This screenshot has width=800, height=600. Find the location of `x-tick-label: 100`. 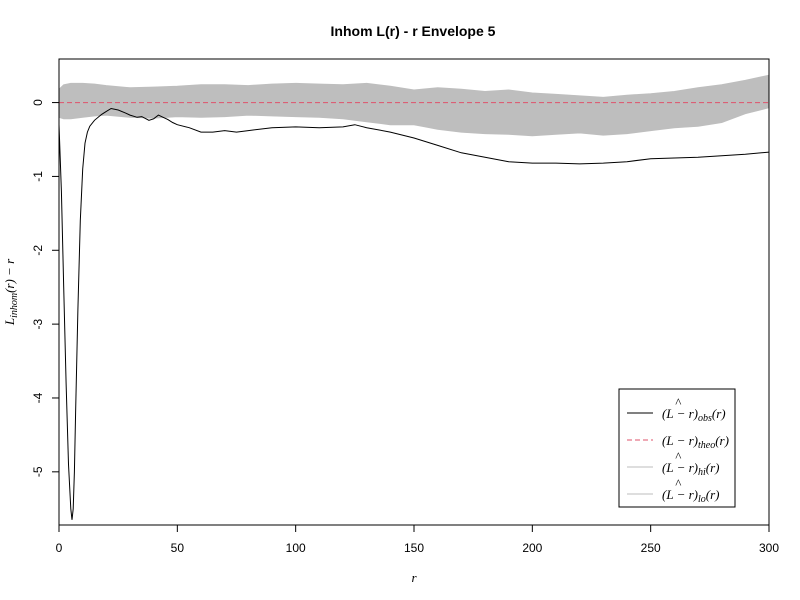

x-tick-label: 100 is located at coordinates (296, 548).